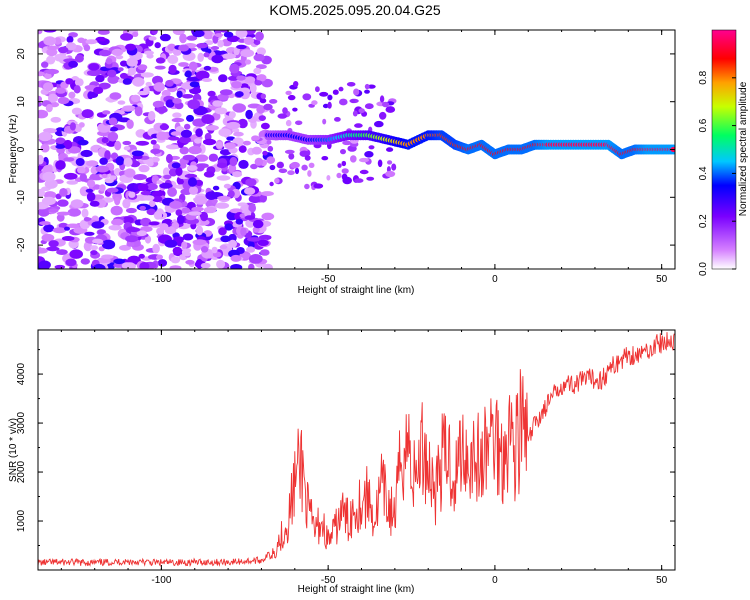  I want to click on x-tick-label: -100, so click(161, 580).